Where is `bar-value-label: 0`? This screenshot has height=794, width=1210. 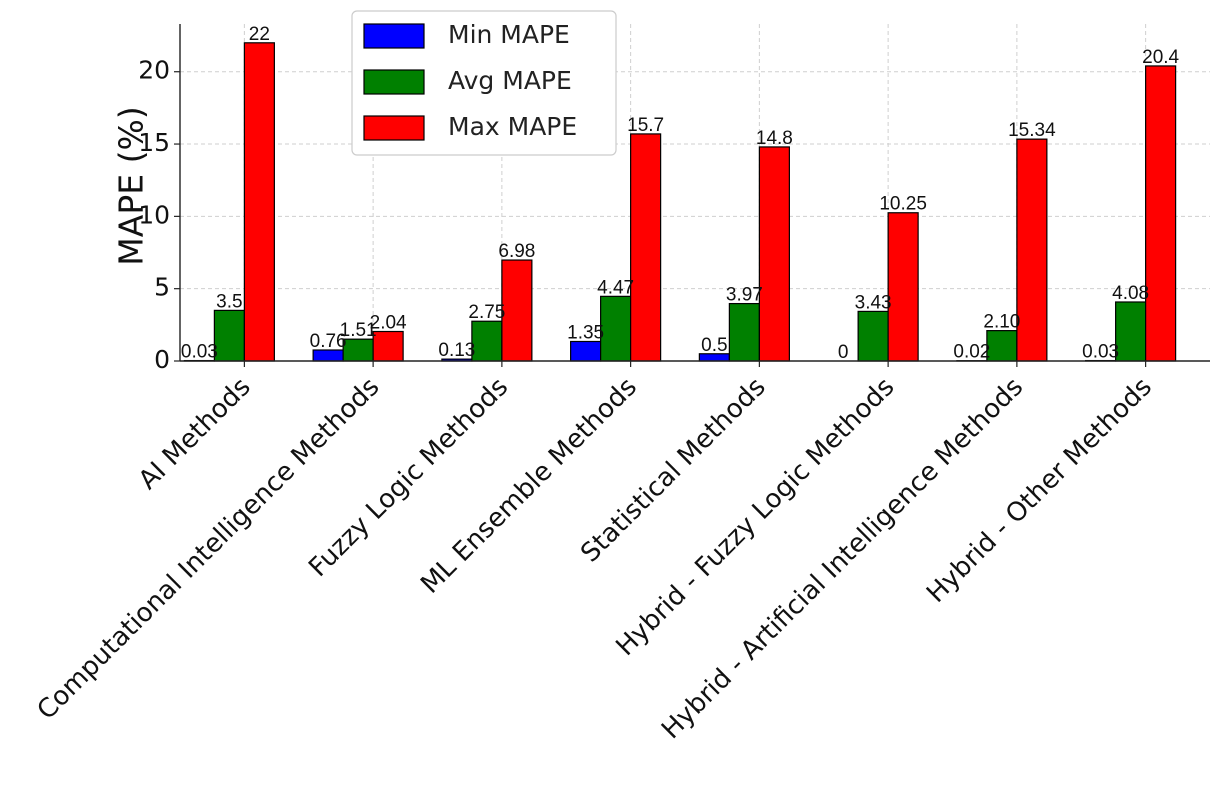 bar-value-label: 0 is located at coordinates (843, 352).